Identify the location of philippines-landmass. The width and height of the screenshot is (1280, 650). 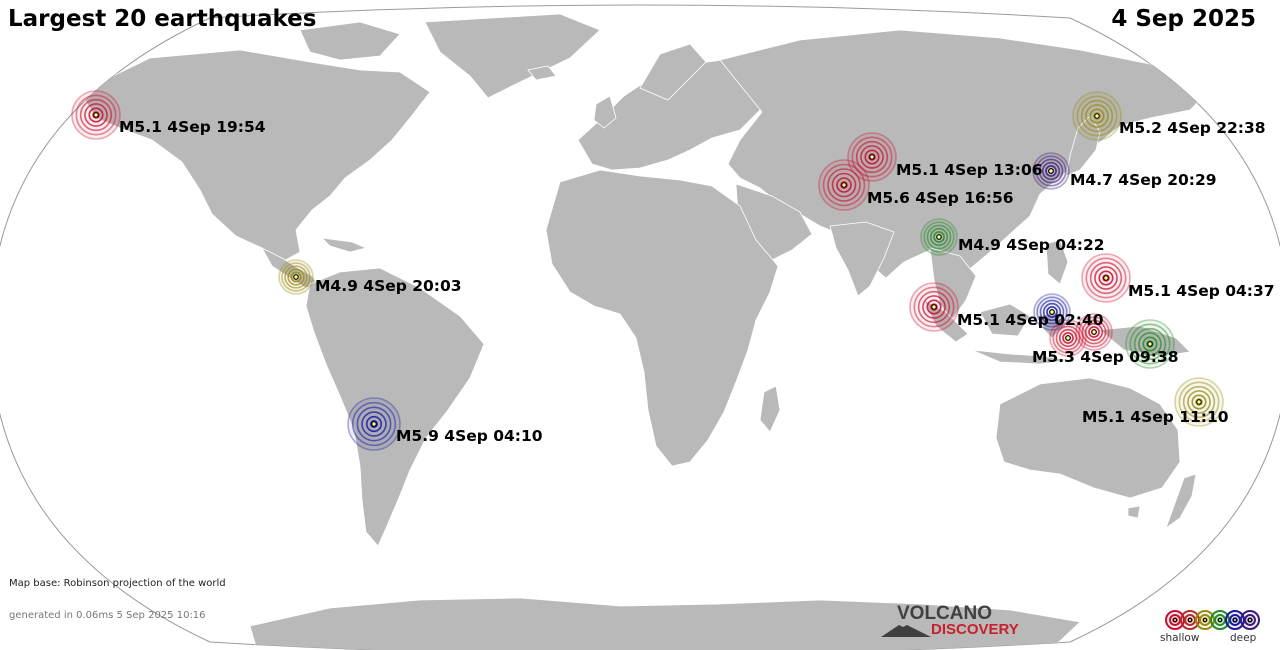
(1057, 262).